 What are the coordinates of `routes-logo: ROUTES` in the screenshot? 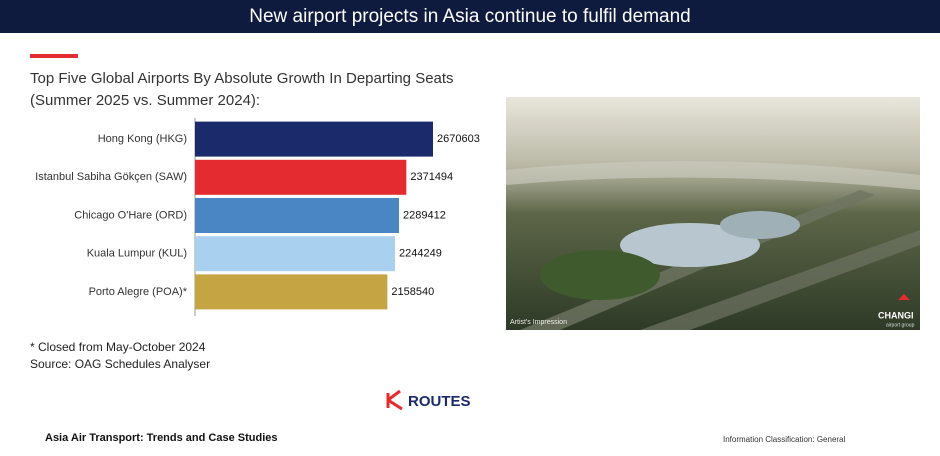 It's located at (428, 400).